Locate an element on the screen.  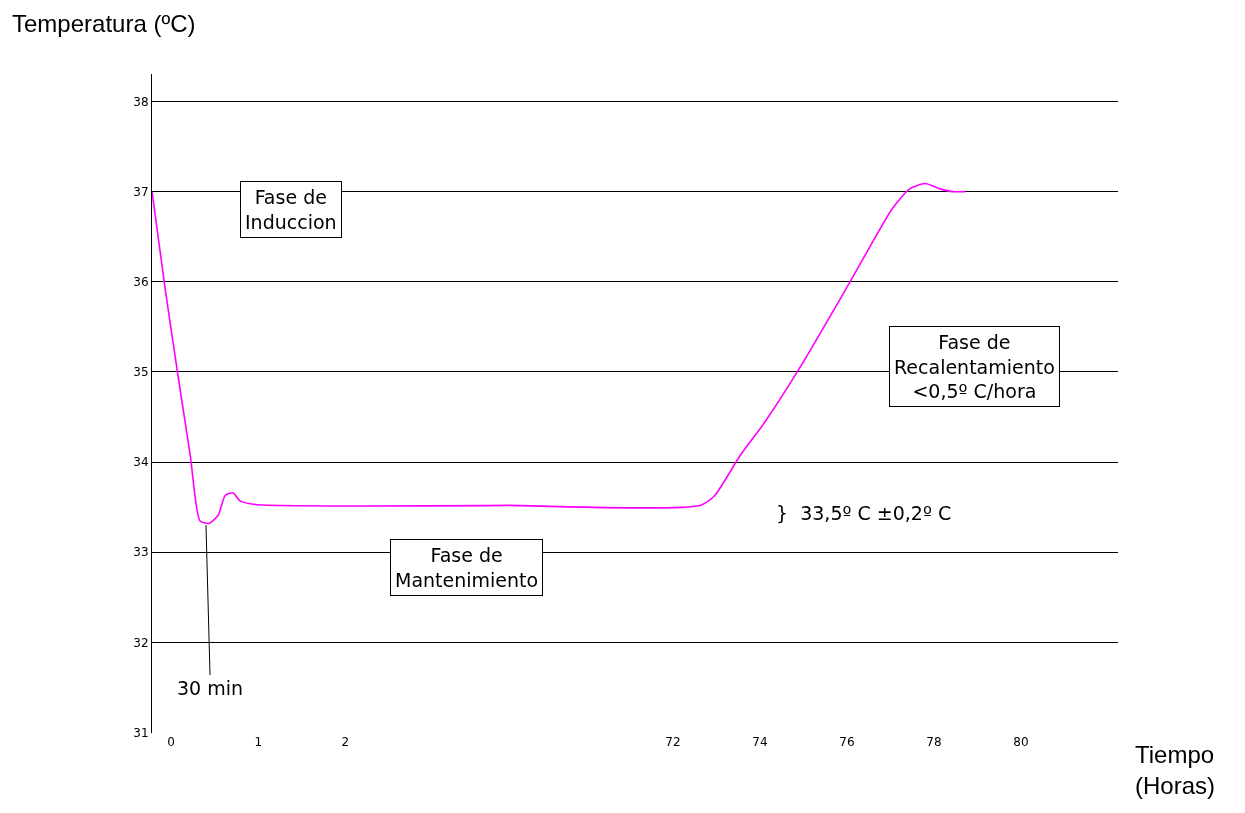
x-axis-title: Tiempo (Horas) is located at coordinates (1175, 770).